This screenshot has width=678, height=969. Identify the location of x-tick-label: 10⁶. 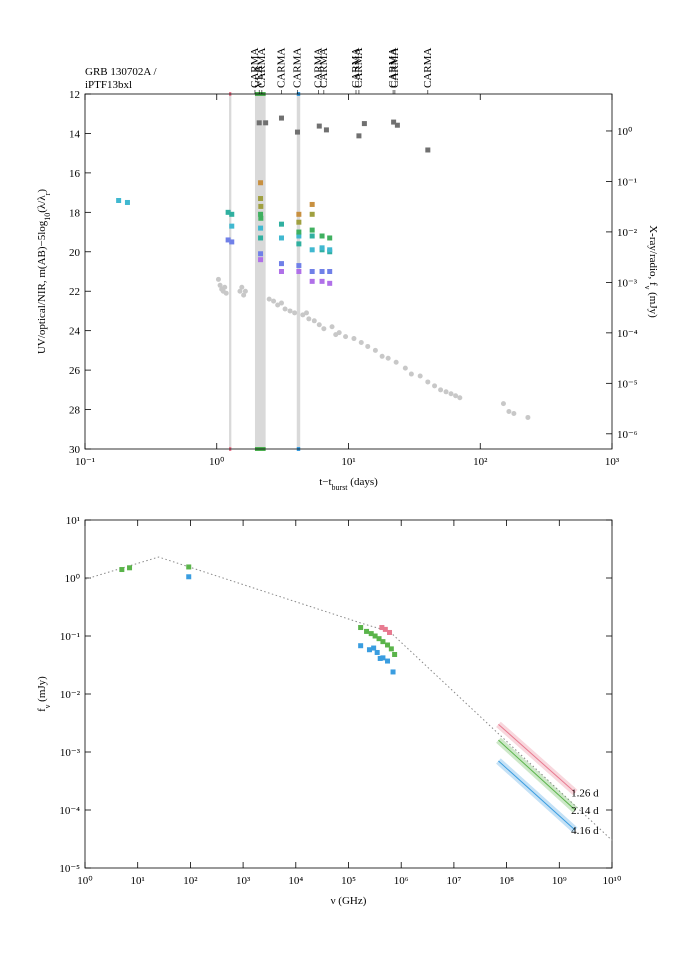
(401, 881).